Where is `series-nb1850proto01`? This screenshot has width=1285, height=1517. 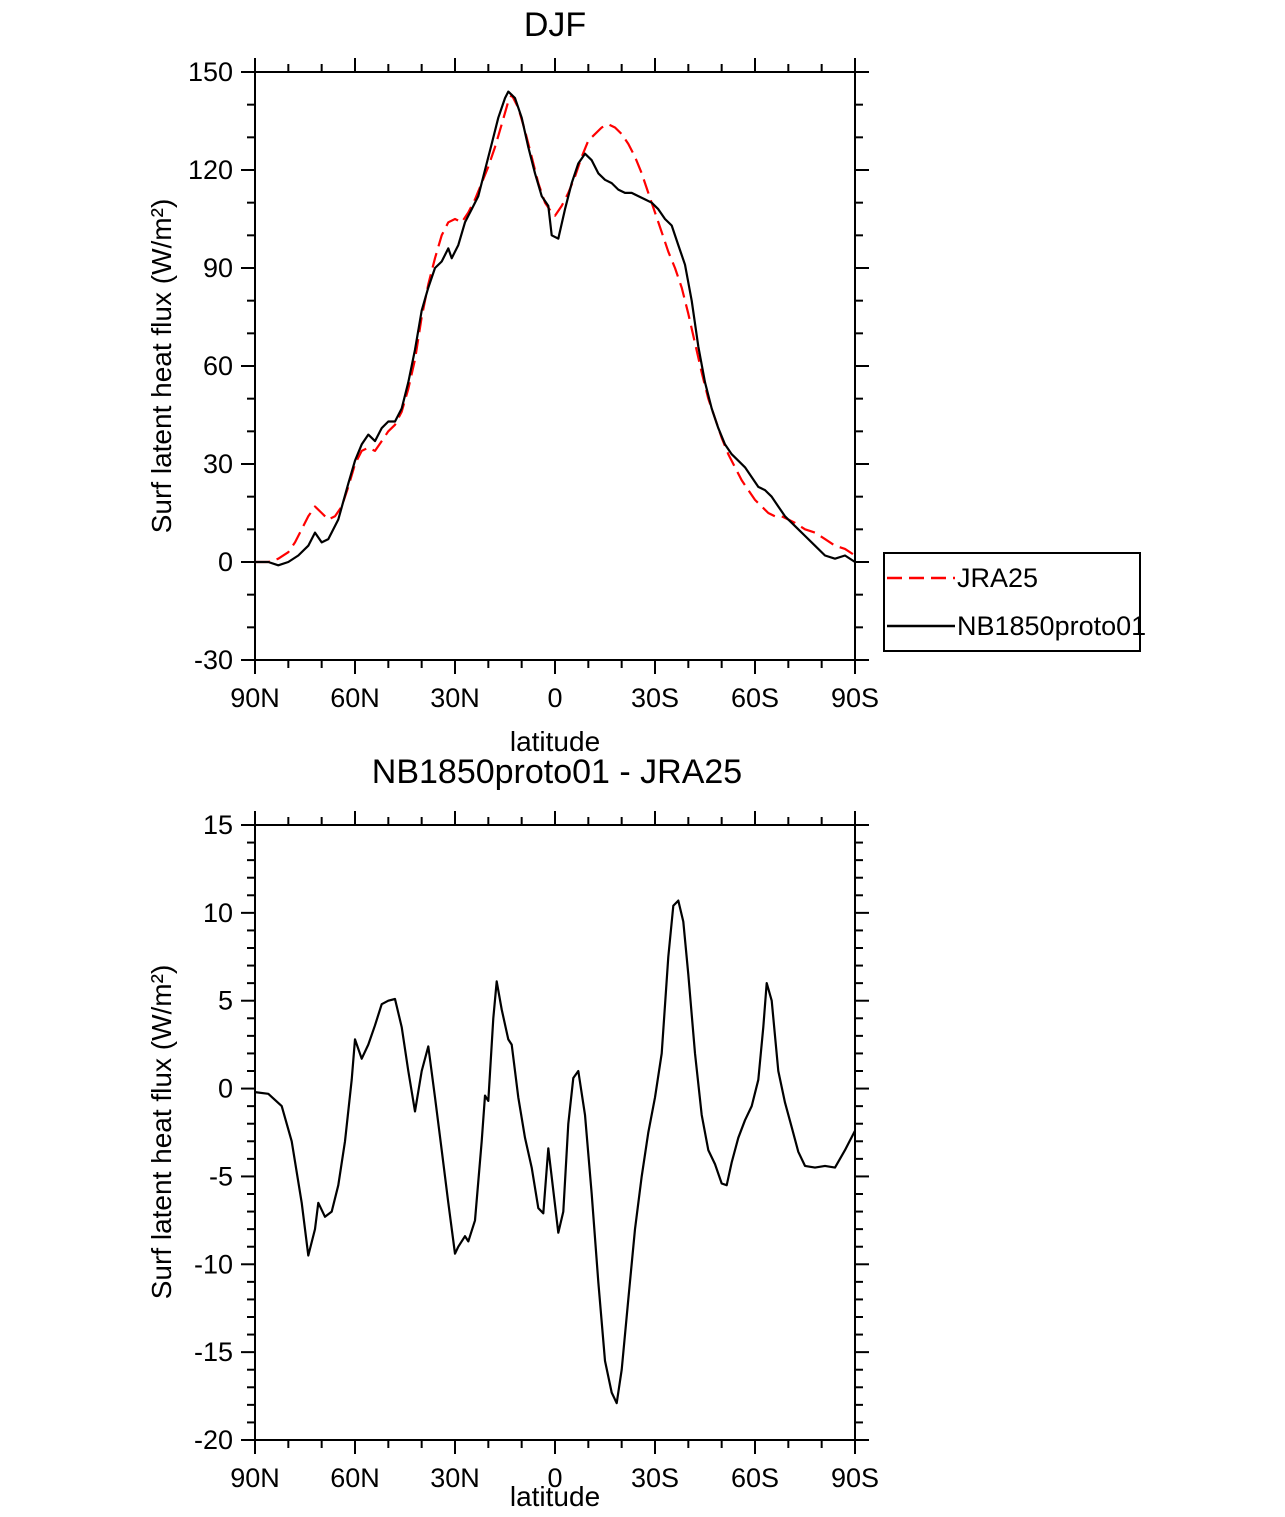 series-nb1850proto01 is located at coordinates (555, 328).